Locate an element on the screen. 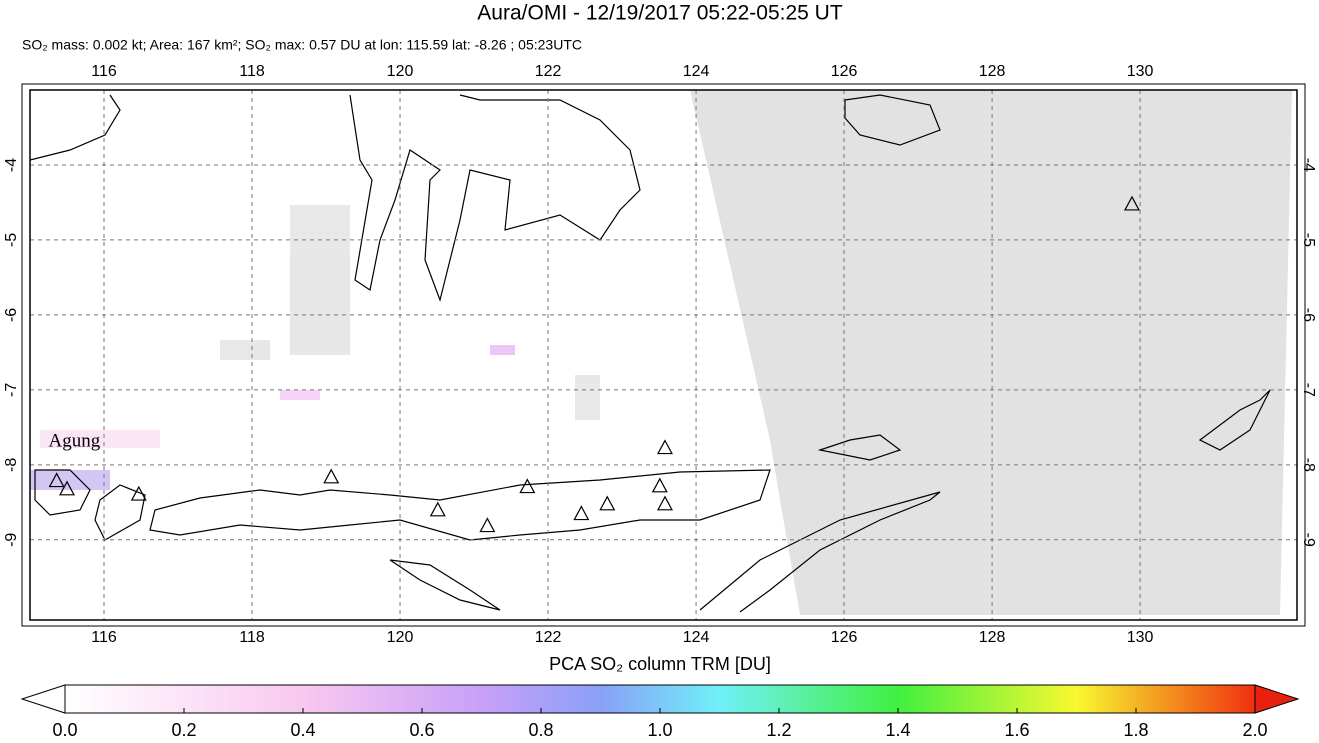 The width and height of the screenshot is (1319, 743). lon-tick-label-bottom: 128 is located at coordinates (992, 637).